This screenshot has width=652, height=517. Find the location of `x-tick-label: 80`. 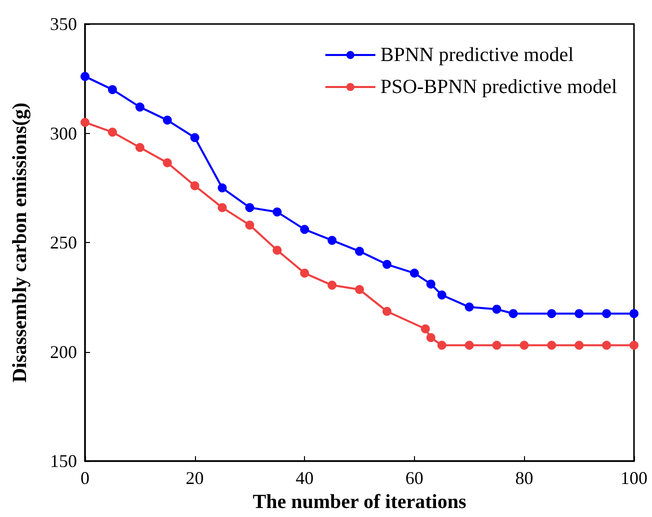

x-tick-label: 80 is located at coordinates (524, 478).